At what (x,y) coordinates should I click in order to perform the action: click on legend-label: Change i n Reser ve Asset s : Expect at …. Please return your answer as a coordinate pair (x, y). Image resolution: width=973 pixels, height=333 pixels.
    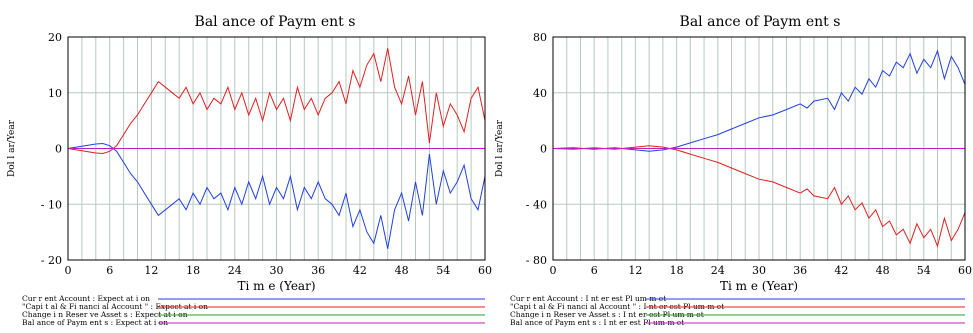
    Looking at the image, I should click on (105, 314).